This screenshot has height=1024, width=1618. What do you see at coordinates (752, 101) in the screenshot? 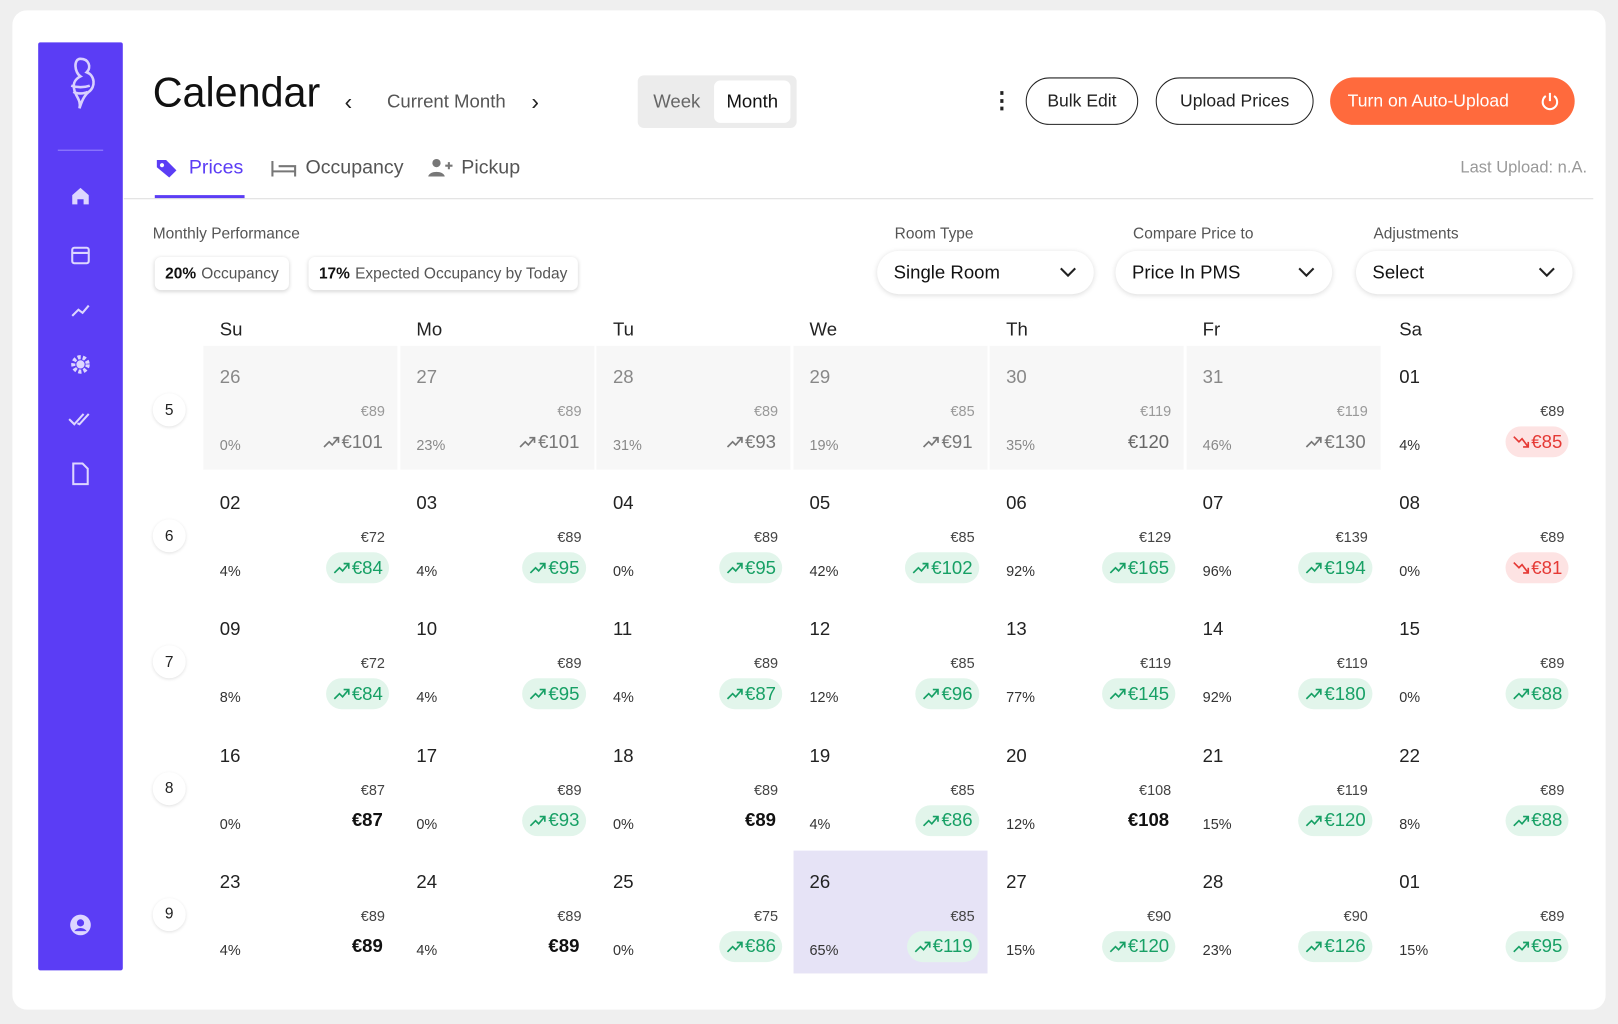
I see `view-option: Month` at bounding box center [752, 101].